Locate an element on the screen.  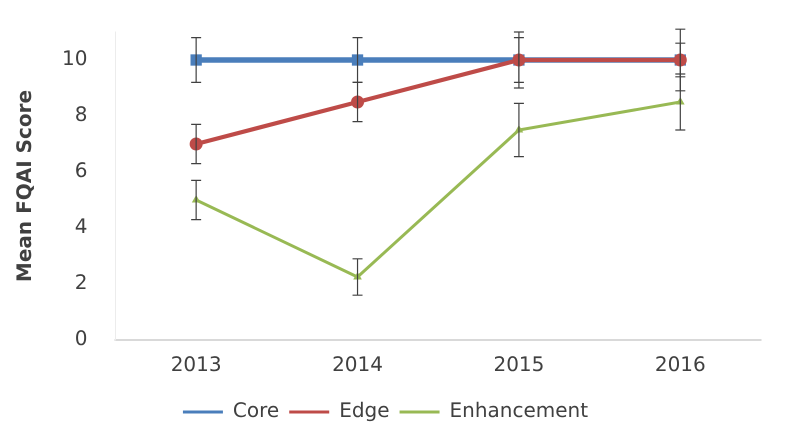
y-tick-label: 0 is located at coordinates (81, 338).